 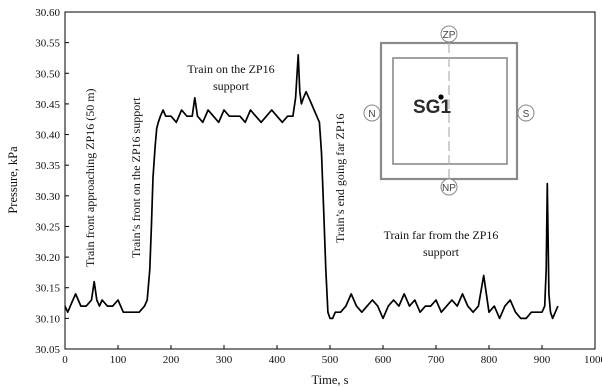 I want to click on y-tick-label: 30.10, so click(x=47, y=319).